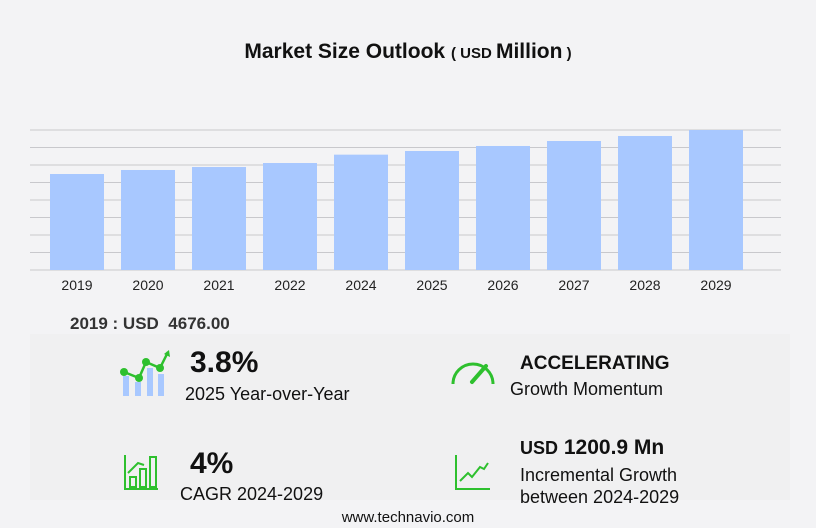 This screenshot has height=528, width=816. What do you see at coordinates (148, 219) in the screenshot?
I see `bar-2020` at bounding box center [148, 219].